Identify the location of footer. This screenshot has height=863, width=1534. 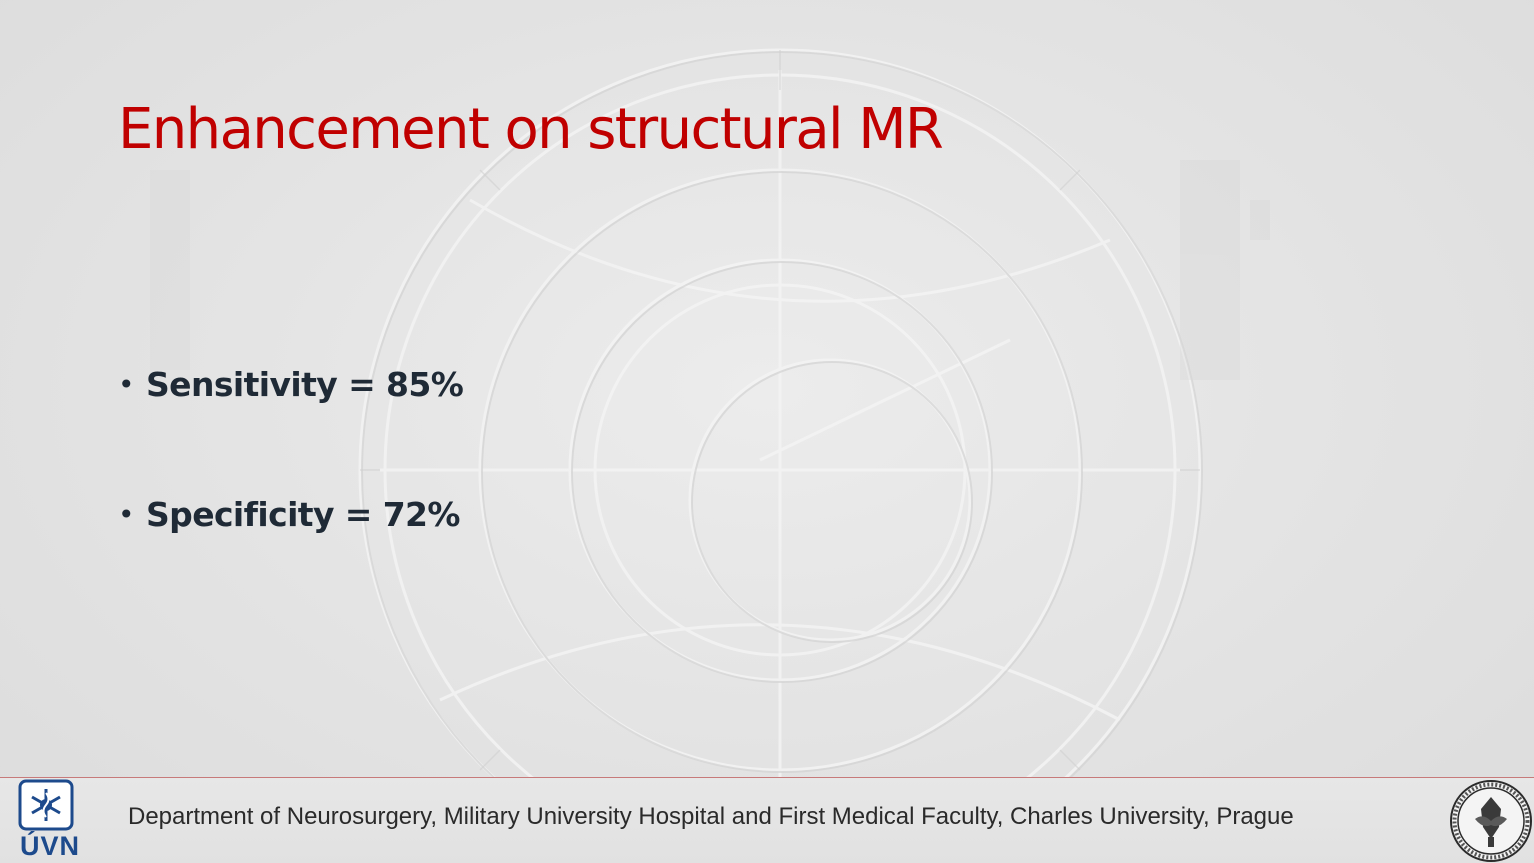
(767, 820).